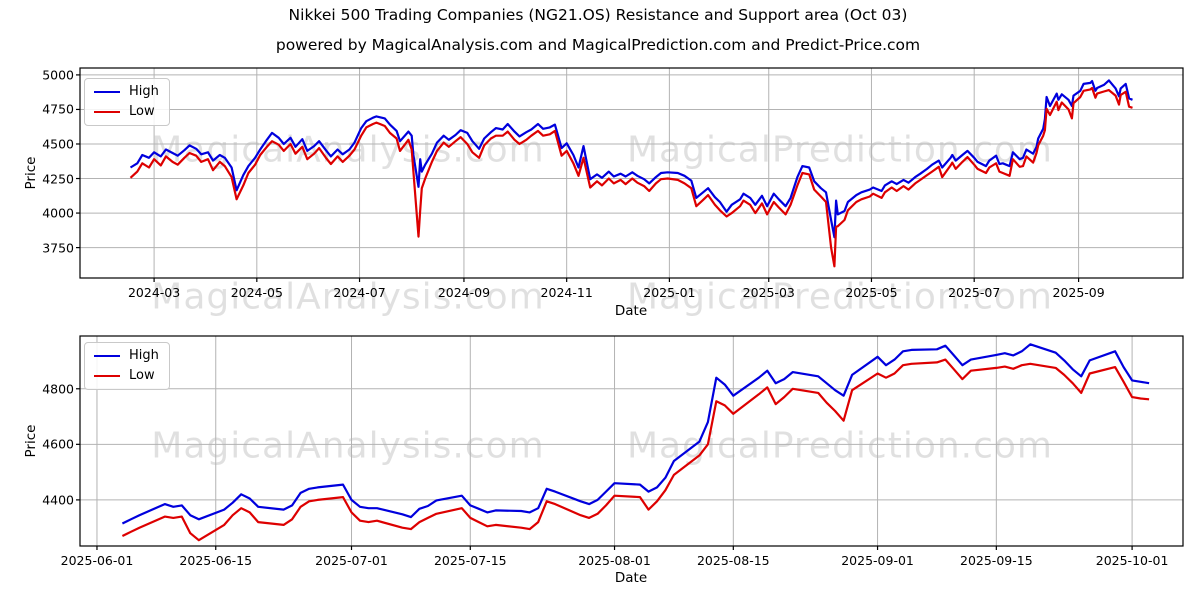 This screenshot has width=1200, height=600. I want to click on top-chart-xlabel: Date, so click(631, 311).